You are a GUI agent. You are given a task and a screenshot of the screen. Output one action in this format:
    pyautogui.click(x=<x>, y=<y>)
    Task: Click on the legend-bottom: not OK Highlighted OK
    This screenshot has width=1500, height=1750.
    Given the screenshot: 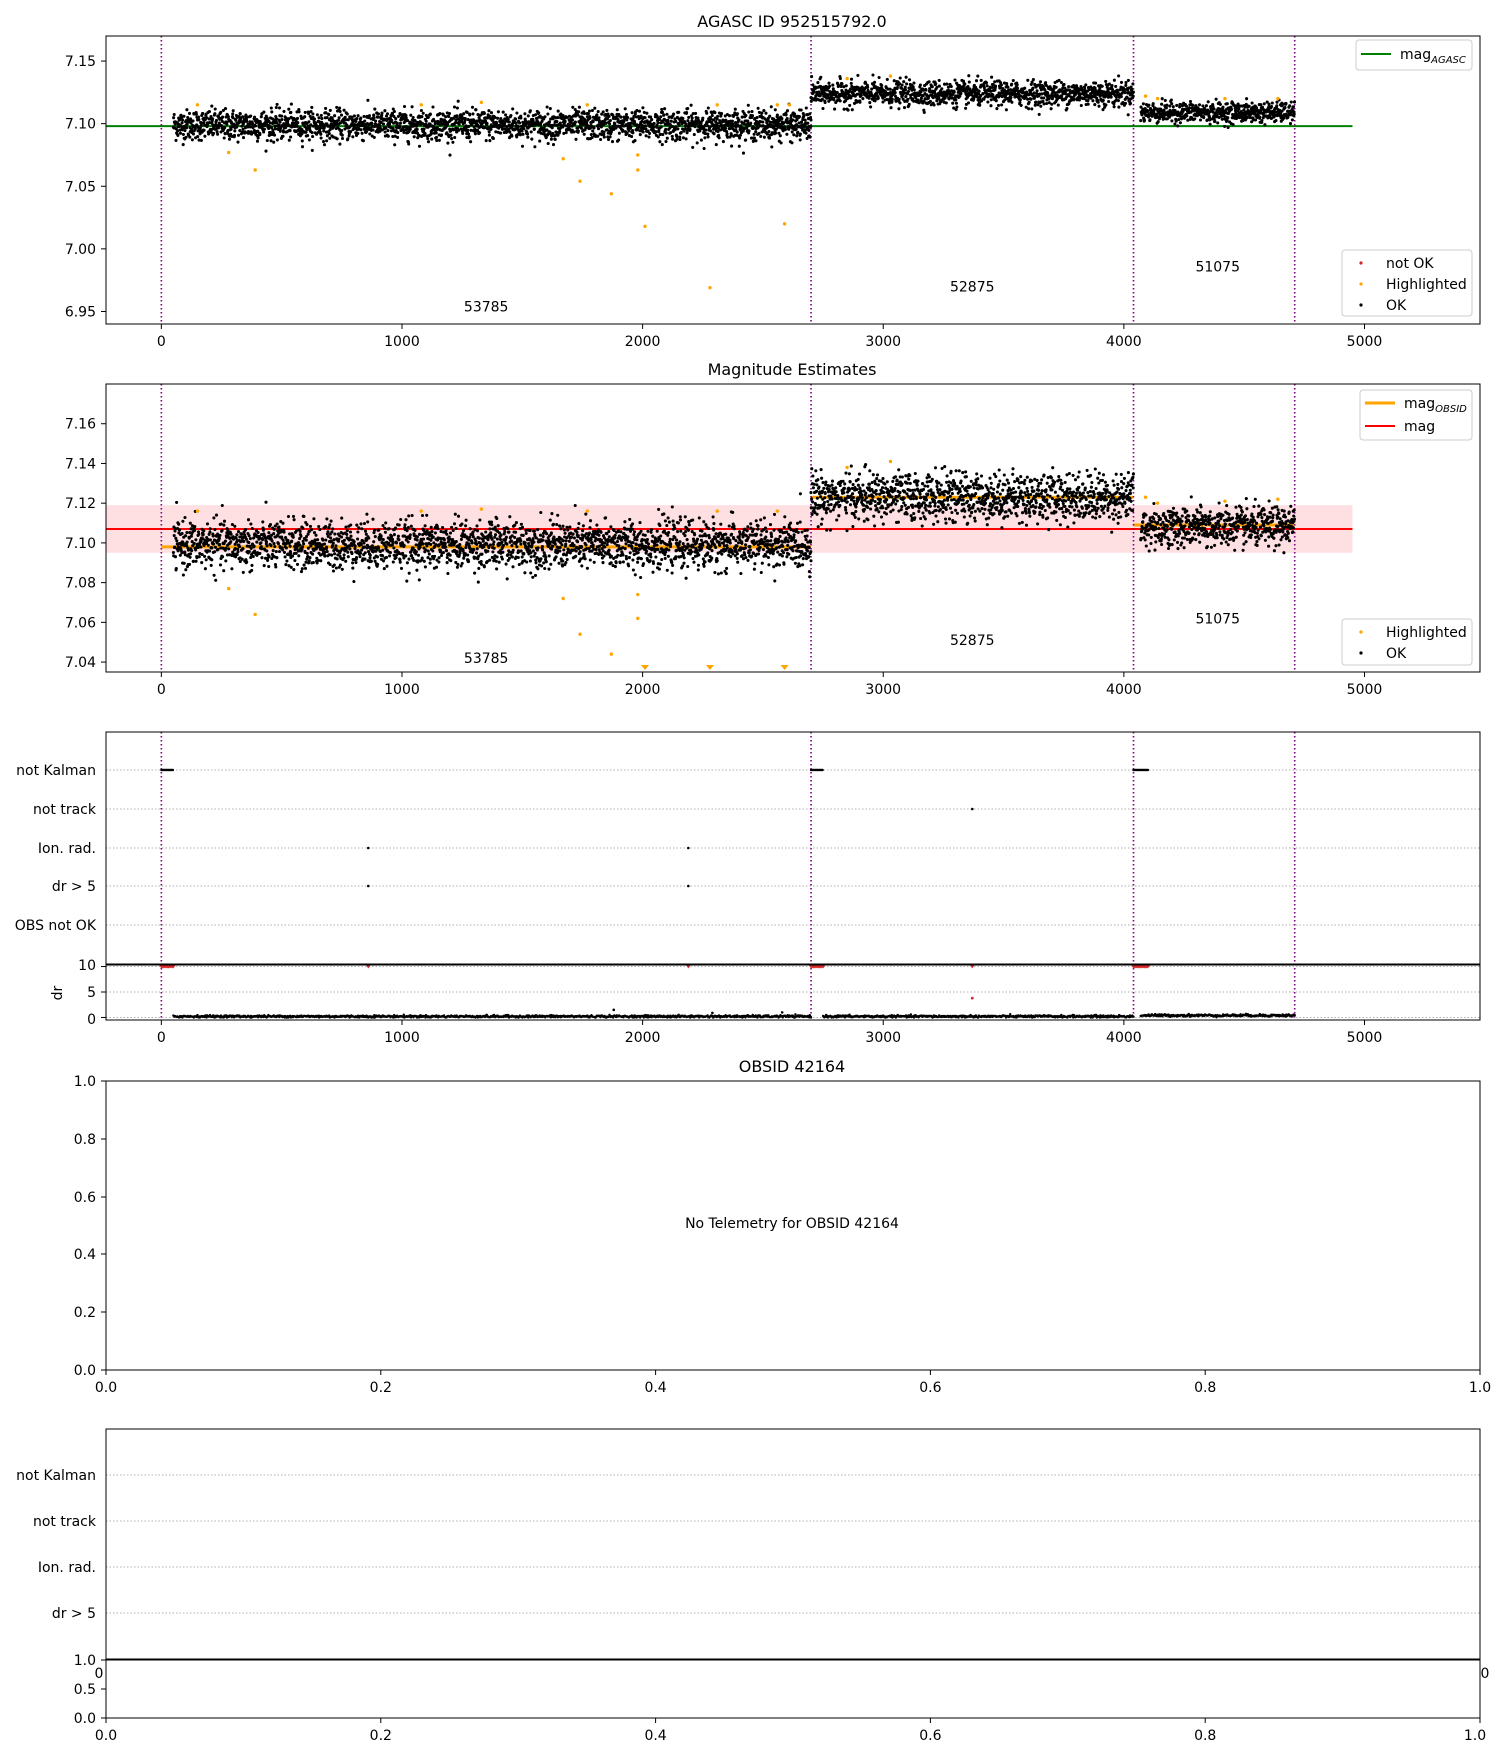 What is the action you would take?
    pyautogui.click(x=1407, y=283)
    